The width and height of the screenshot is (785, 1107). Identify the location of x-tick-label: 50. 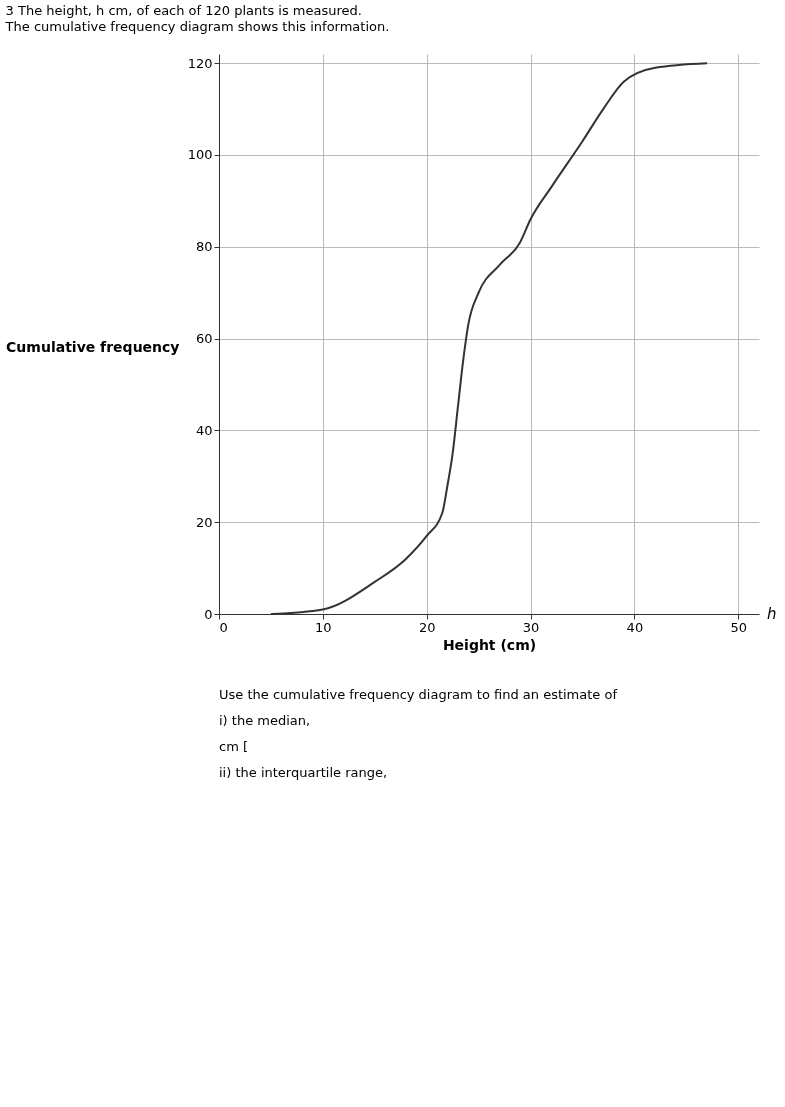
(738, 627).